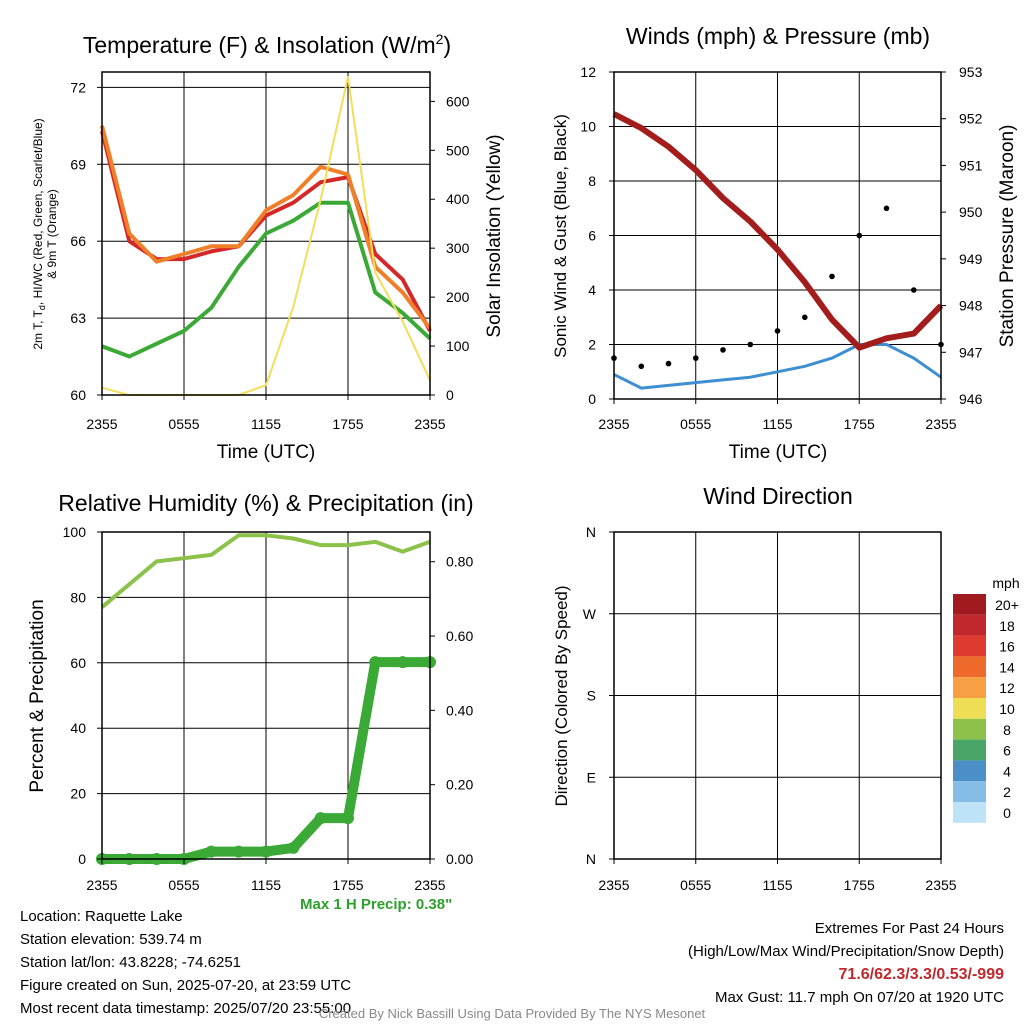 The width and height of the screenshot is (1024, 1024). Describe the element at coordinates (962, 235) in the screenshot. I see `wind-y-ticks-right: 953 952 951 950 949 948 947 946` at that location.